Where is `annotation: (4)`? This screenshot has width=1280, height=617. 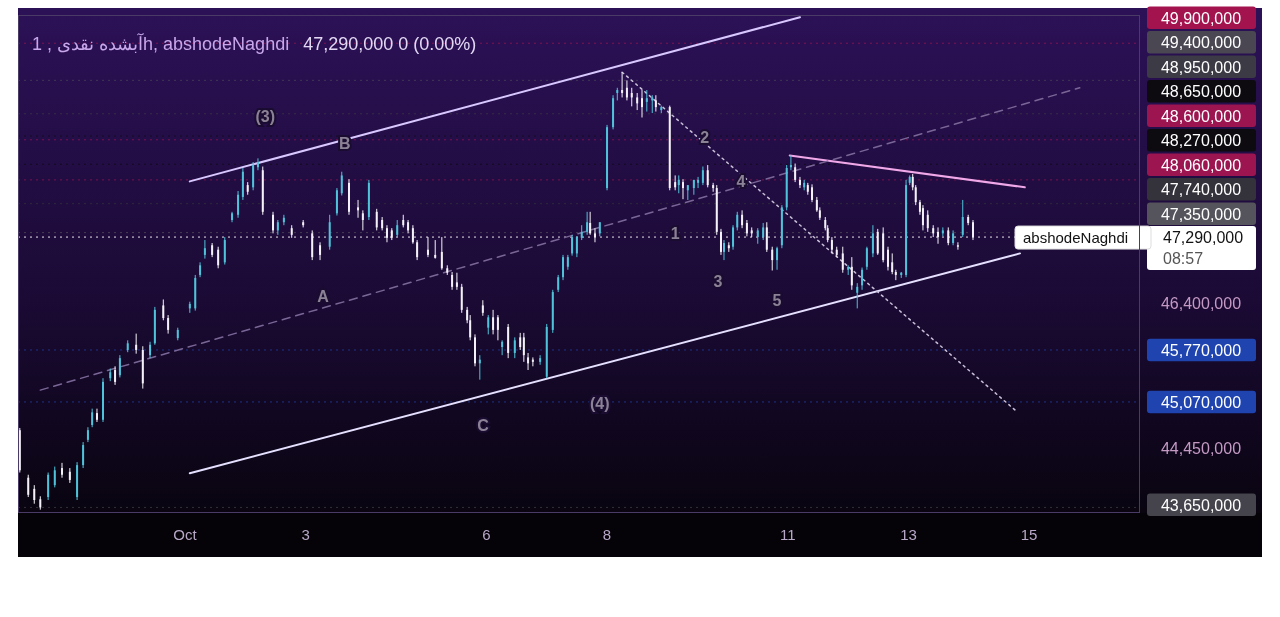
annotation: (4) is located at coordinates (600, 403).